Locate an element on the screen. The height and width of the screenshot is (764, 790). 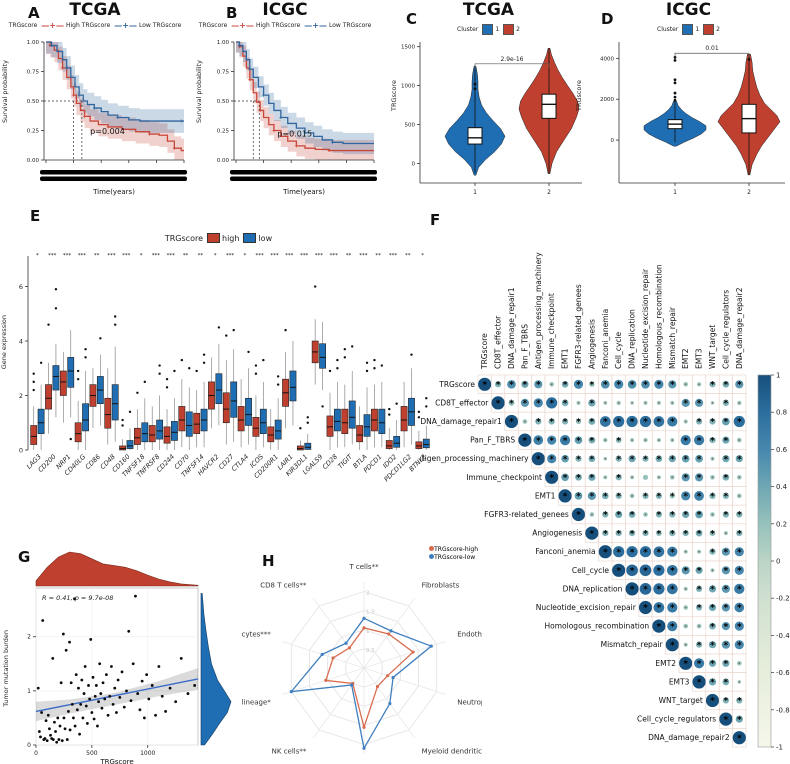
svg-text: Homologous_recombination is located at coordinates (597, 626).